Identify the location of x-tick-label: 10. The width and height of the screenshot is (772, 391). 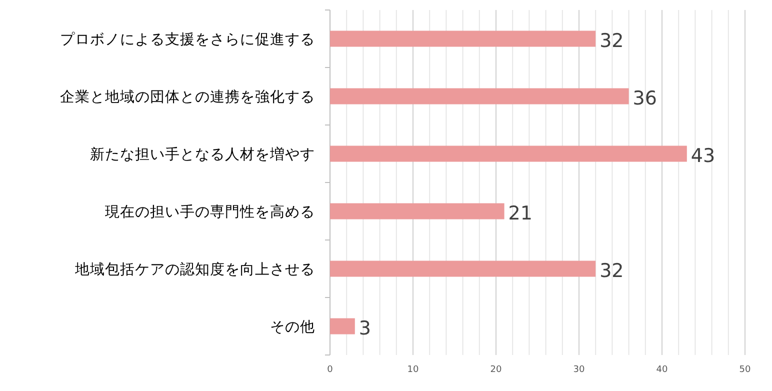
(413, 370).